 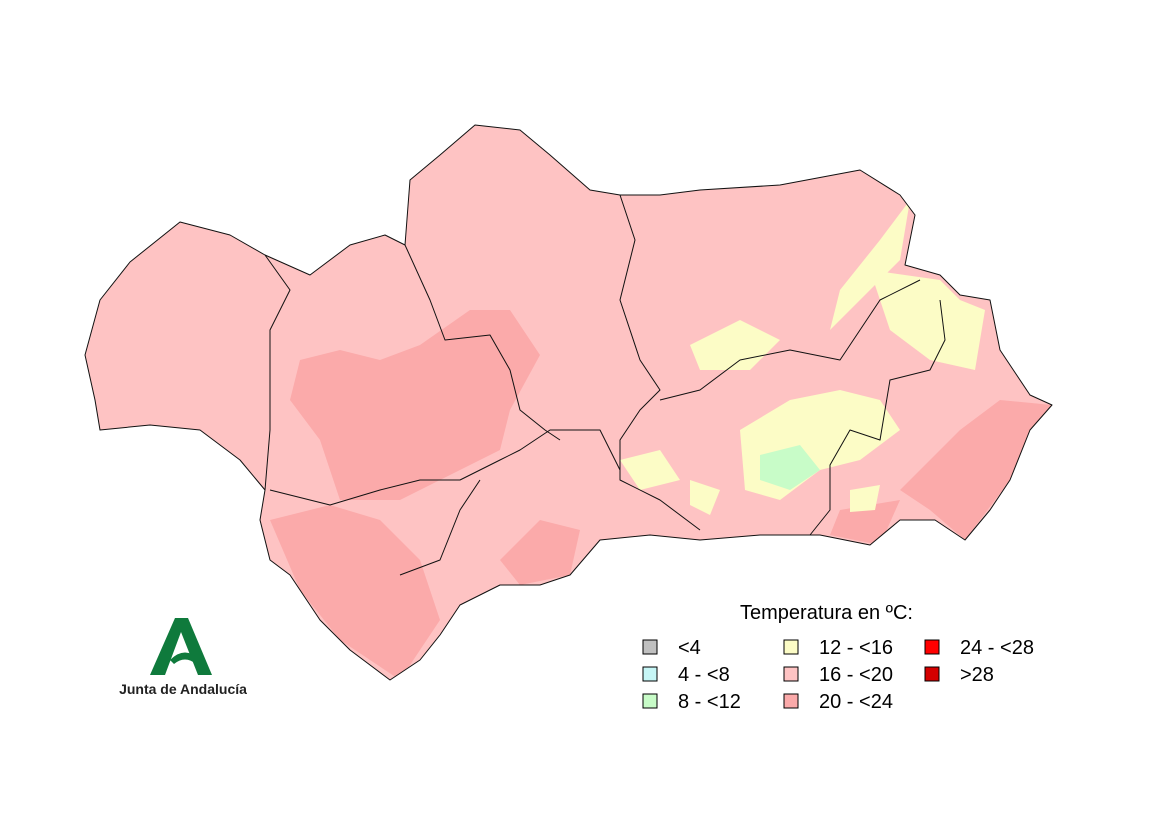 I want to click on legend-label: <4, so click(x=689, y=648).